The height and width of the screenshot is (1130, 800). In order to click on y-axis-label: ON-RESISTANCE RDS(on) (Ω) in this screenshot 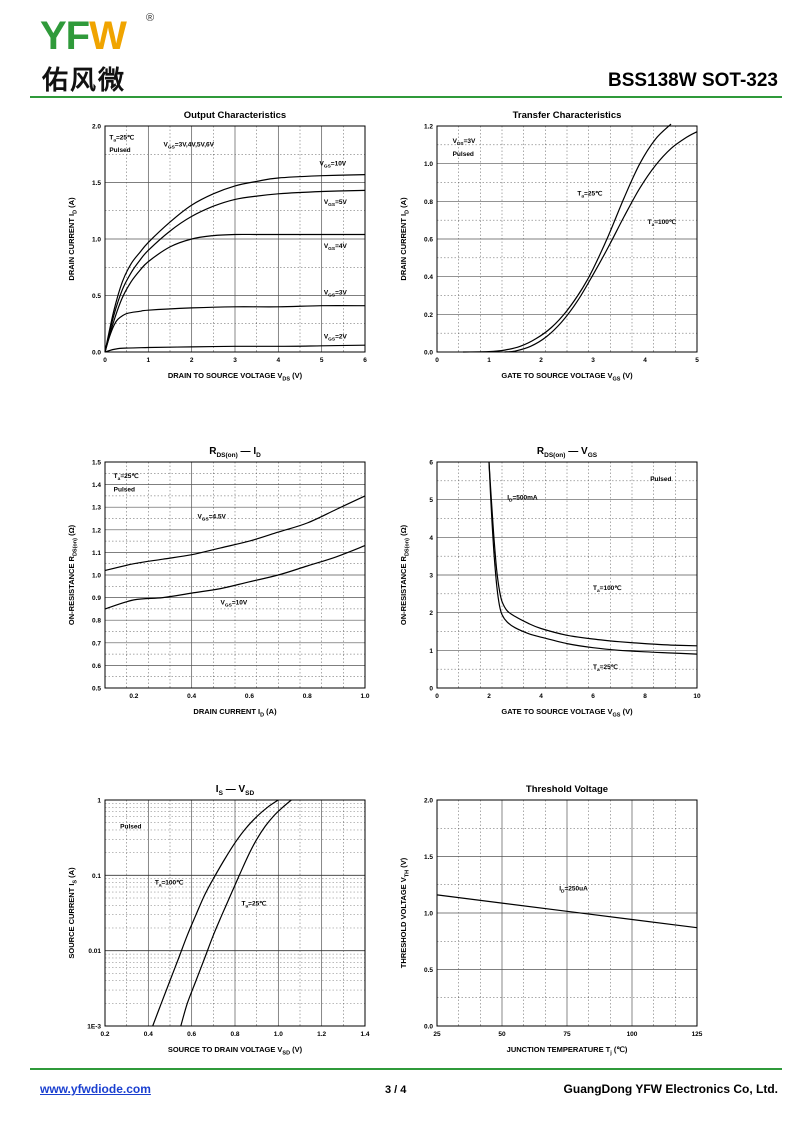, I will do `click(73, 574)`.